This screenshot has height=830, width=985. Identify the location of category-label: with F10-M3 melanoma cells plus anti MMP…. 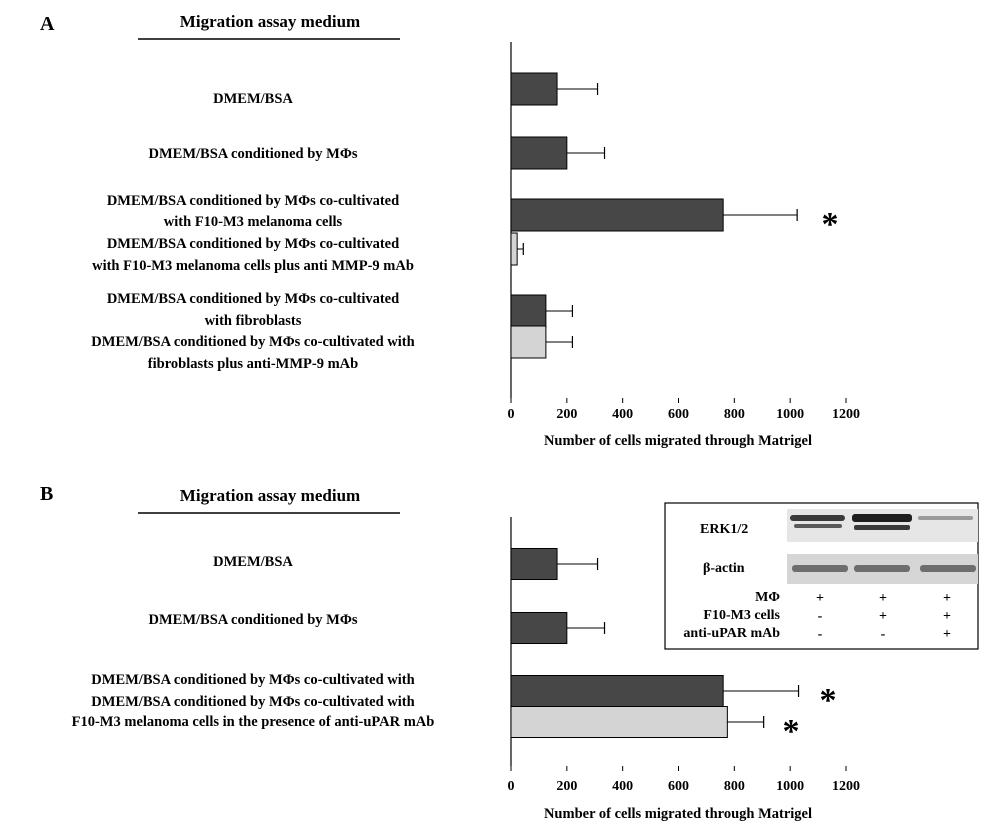
(253, 266).